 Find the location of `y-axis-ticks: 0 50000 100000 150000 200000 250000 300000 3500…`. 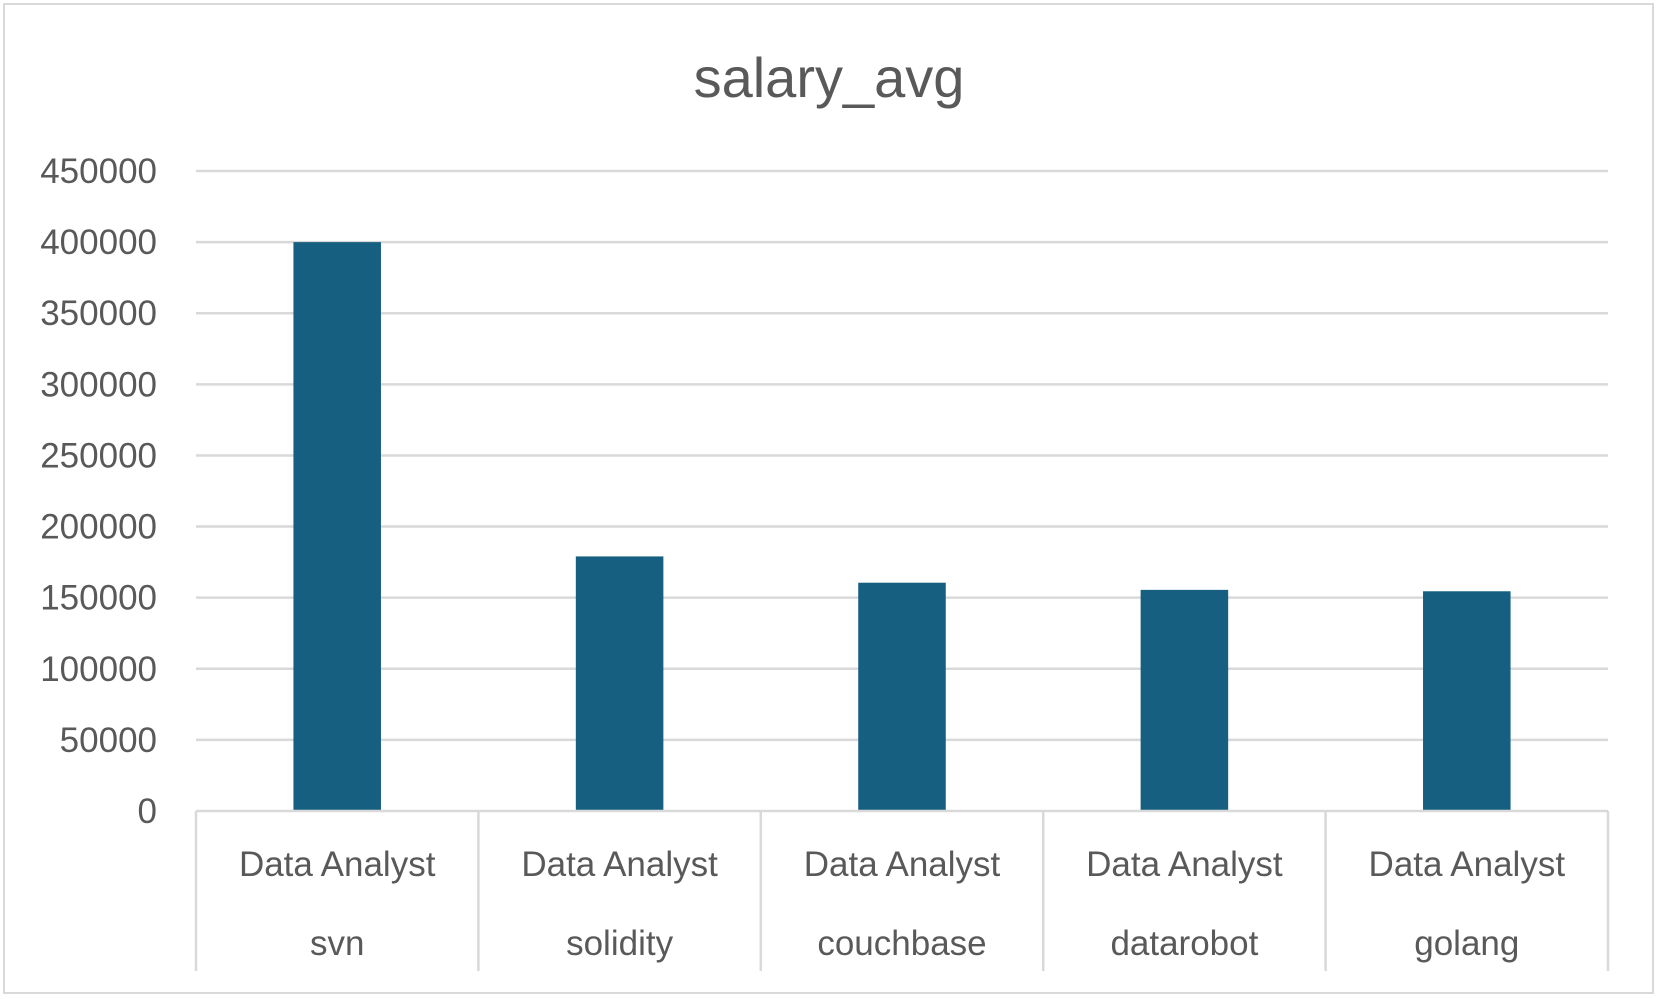

y-axis-ticks: 0 50000 100000 150000 200000 250000 300000 3500… is located at coordinates (98, 491).